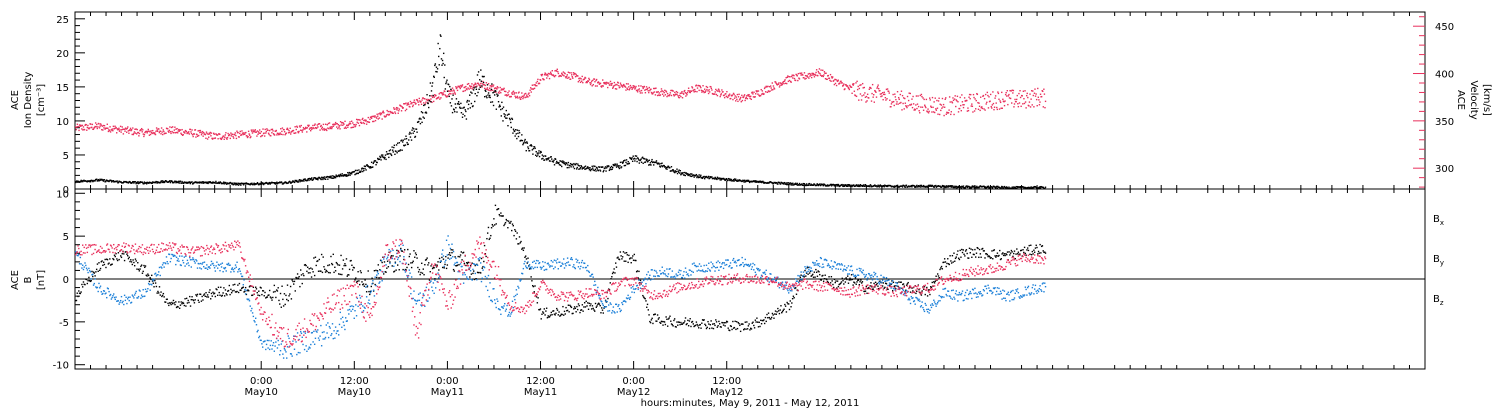  Describe the element at coordinates (62, 88) in the screenshot. I see `density-tick-label: 15` at that location.